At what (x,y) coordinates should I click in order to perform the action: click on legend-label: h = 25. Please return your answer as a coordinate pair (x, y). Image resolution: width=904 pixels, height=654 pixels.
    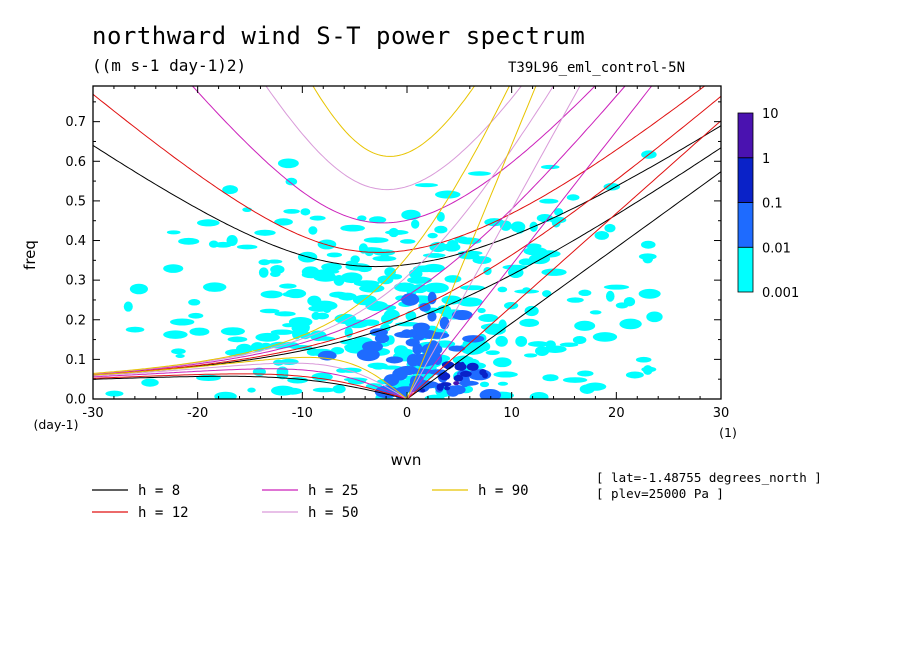
    Looking at the image, I should click on (333, 491).